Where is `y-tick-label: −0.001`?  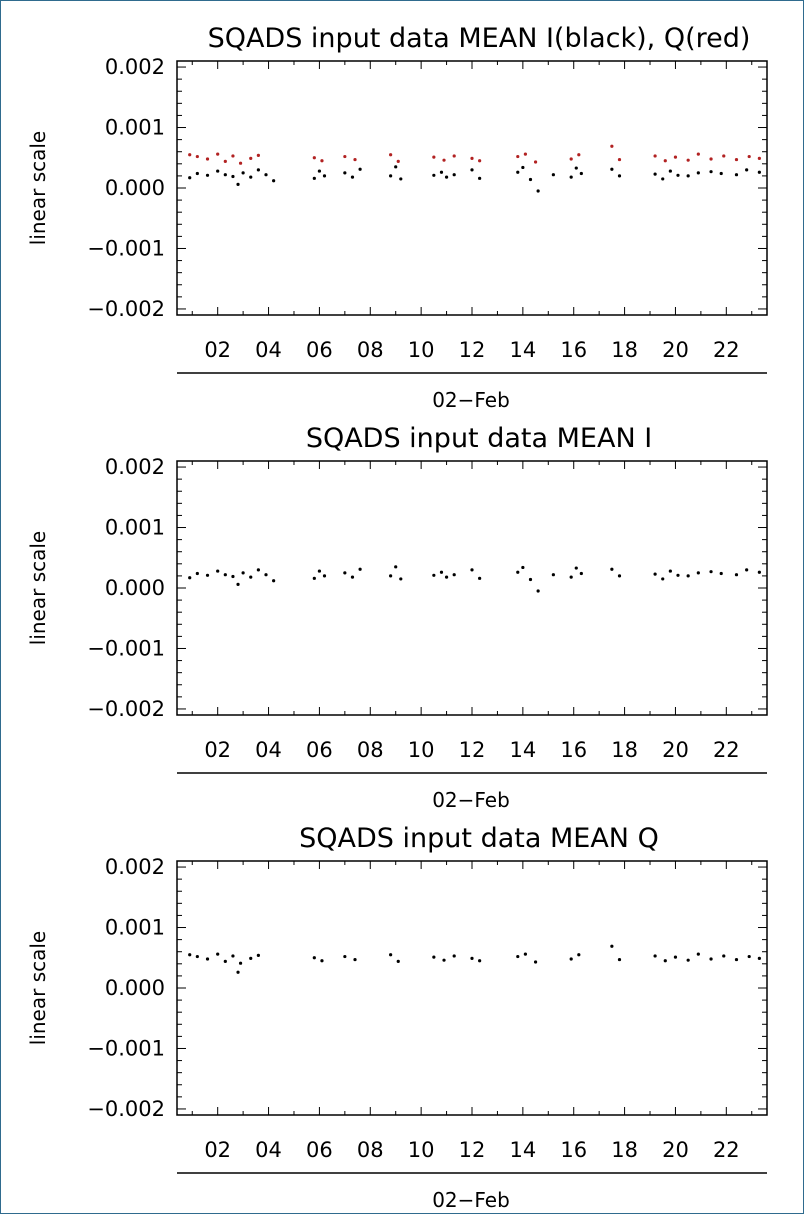
y-tick-label: −0.001 is located at coordinates (126, 1048).